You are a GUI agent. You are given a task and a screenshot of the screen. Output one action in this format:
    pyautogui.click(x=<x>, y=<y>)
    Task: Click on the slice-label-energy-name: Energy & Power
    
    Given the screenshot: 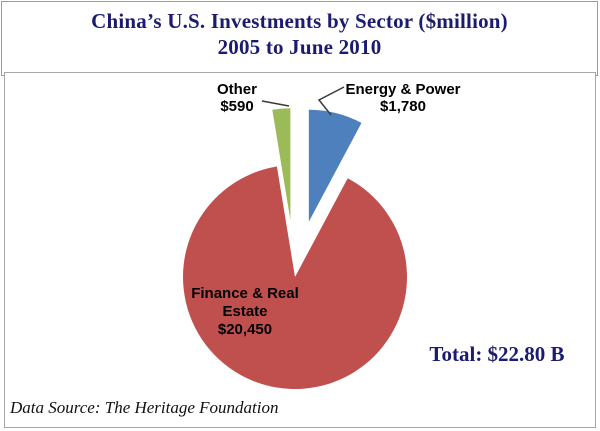 What is the action you would take?
    pyautogui.click(x=403, y=89)
    